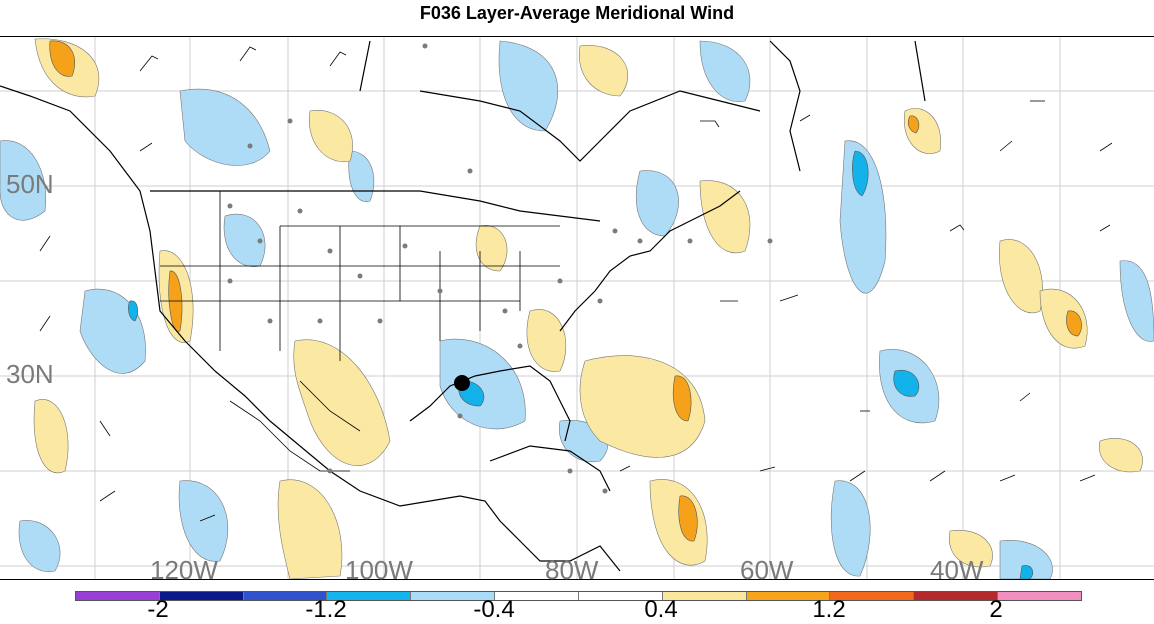 Image resolution: width=1154 pixels, height=624 pixels. What do you see at coordinates (957, 570) in the screenshot?
I see `lon-label-40w: 40W` at bounding box center [957, 570].